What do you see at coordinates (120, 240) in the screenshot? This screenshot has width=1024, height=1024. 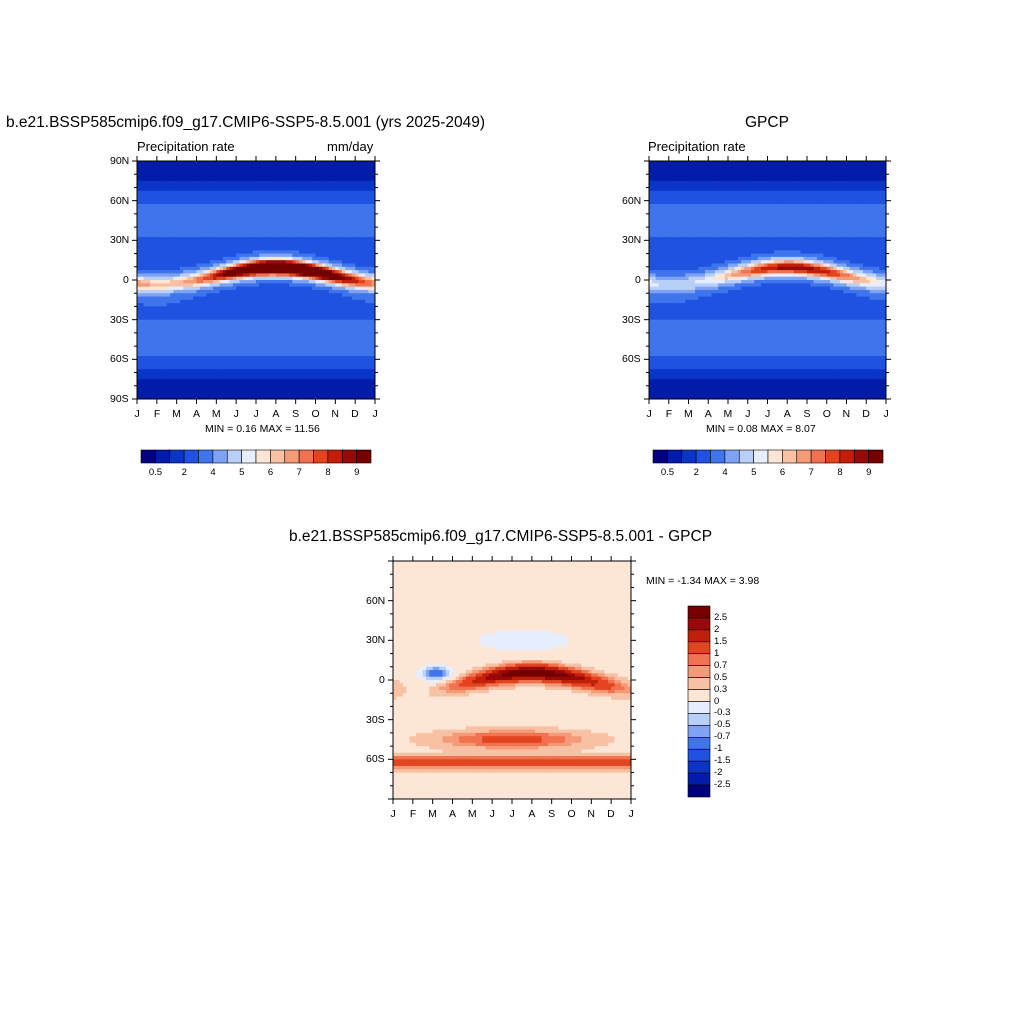 I see `panel1-ytick-label: 30N` at bounding box center [120, 240].